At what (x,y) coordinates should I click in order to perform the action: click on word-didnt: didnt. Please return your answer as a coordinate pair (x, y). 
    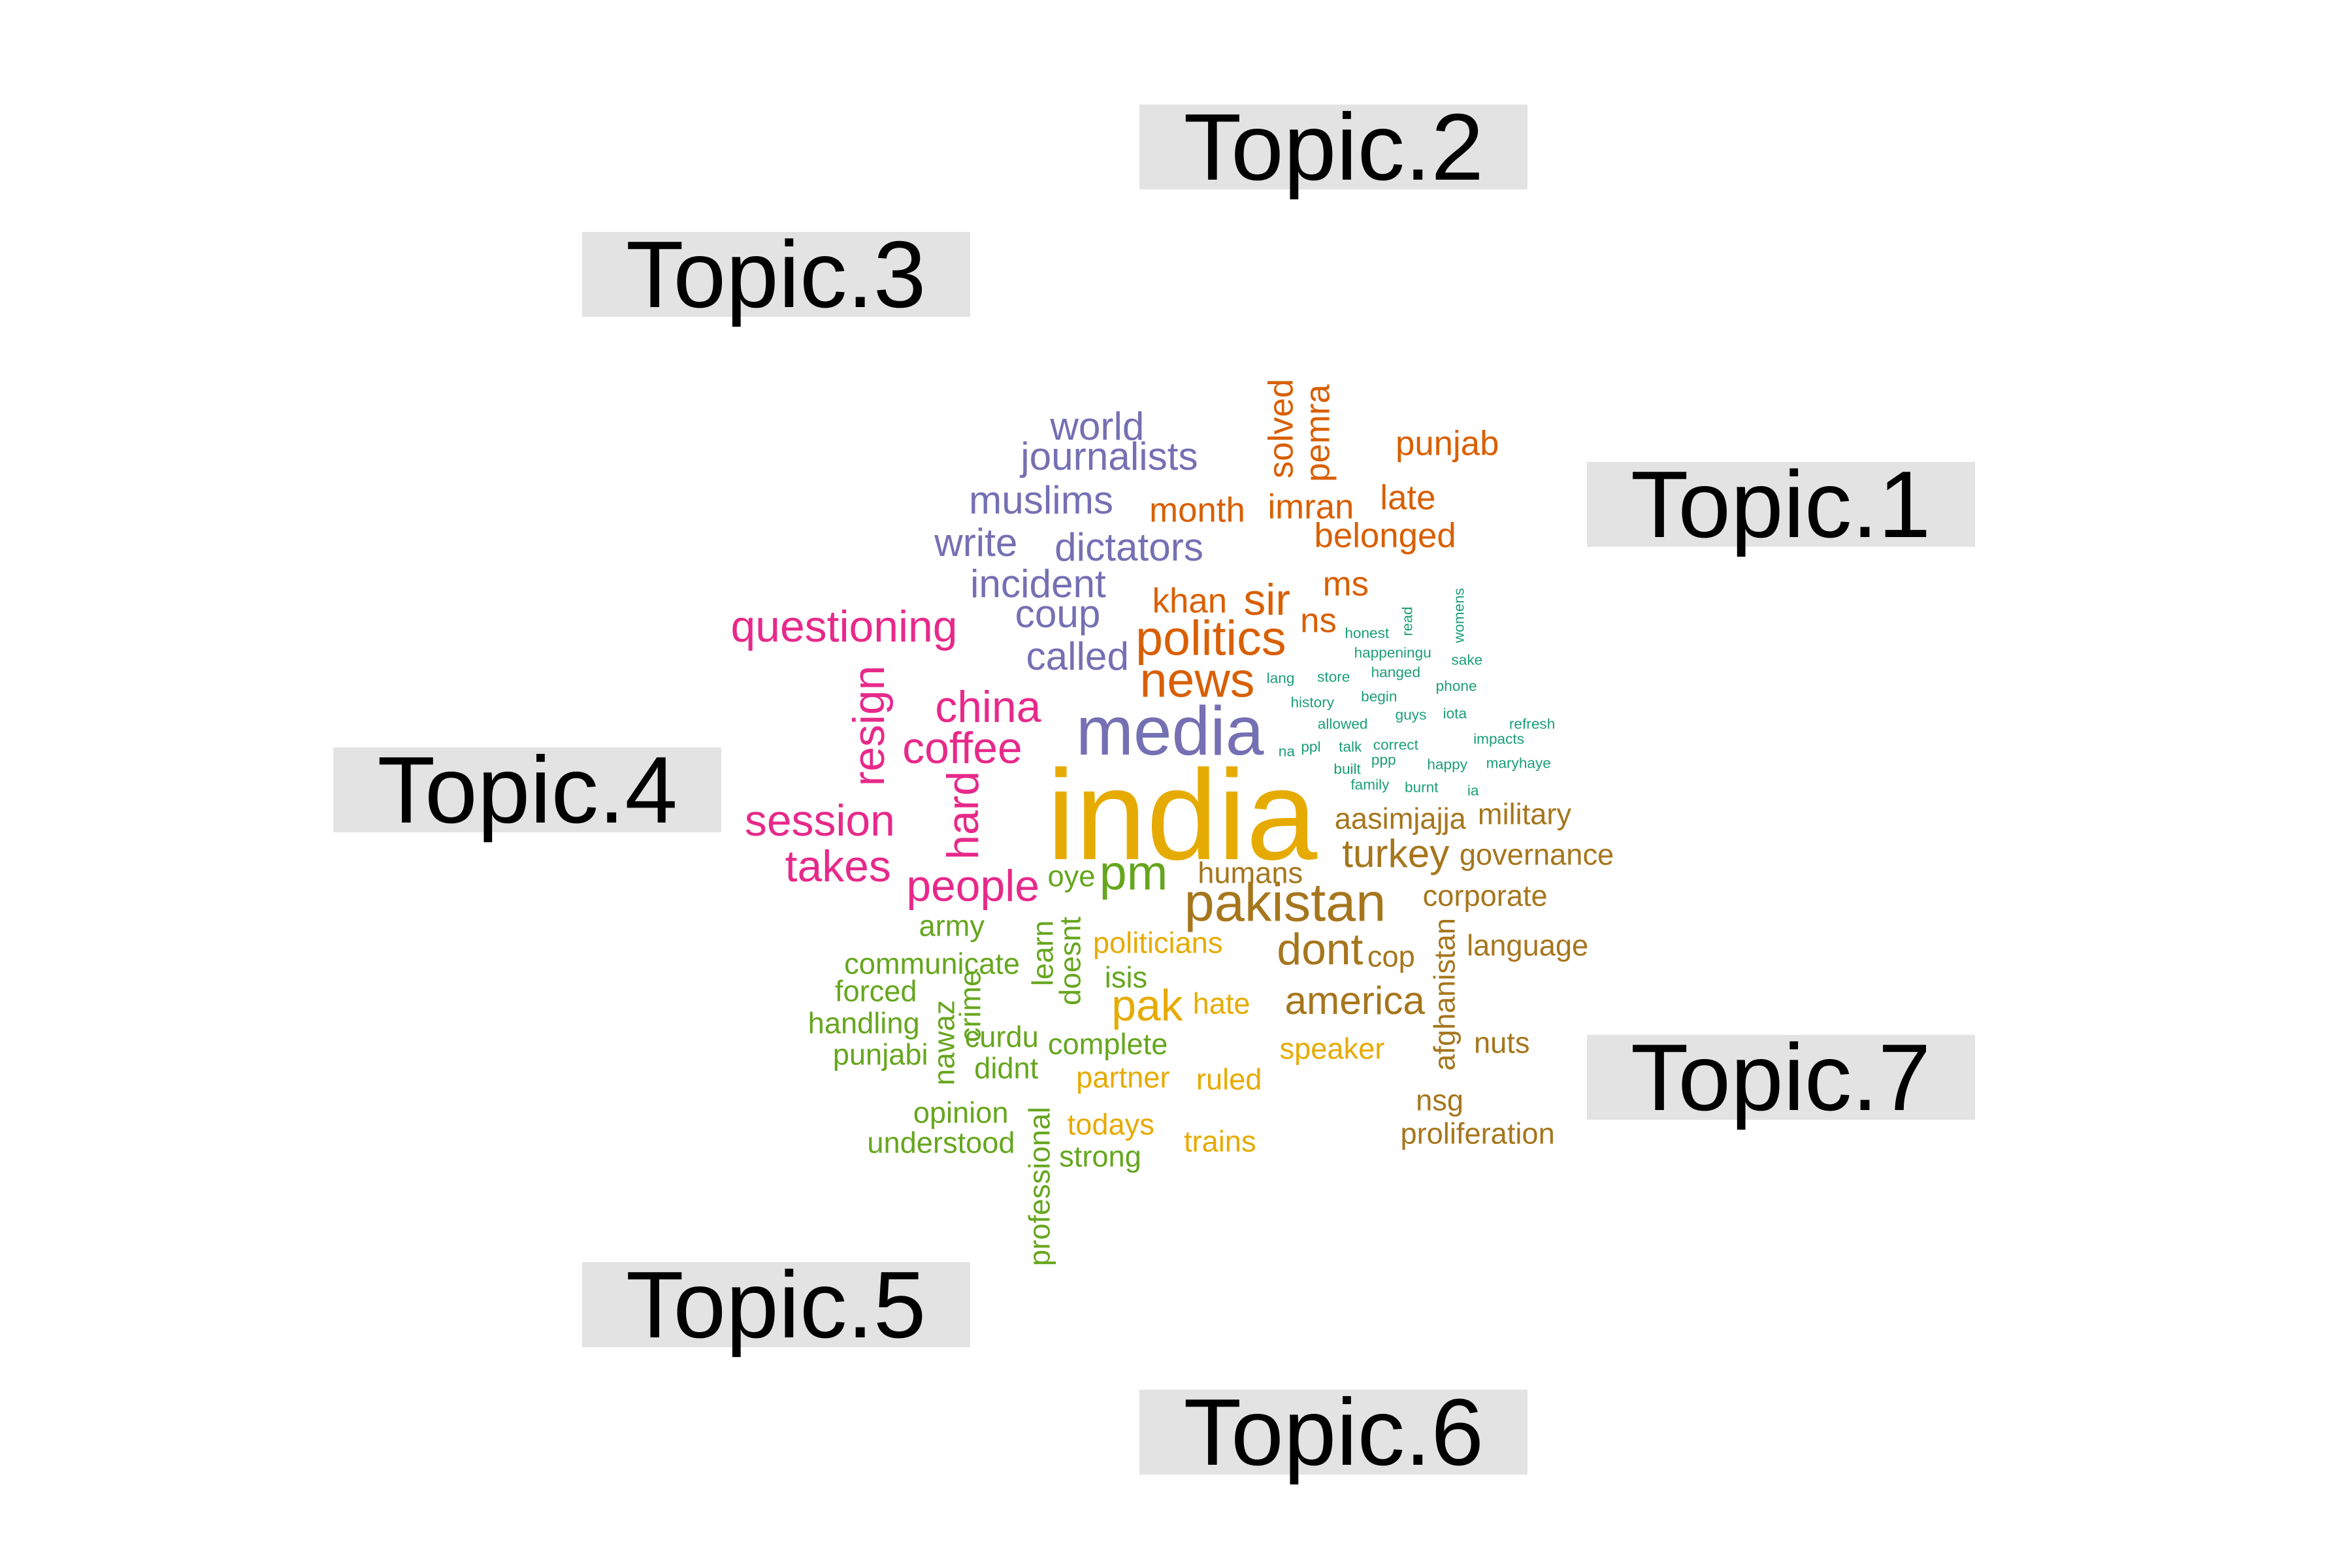
    Looking at the image, I should click on (1006, 1068).